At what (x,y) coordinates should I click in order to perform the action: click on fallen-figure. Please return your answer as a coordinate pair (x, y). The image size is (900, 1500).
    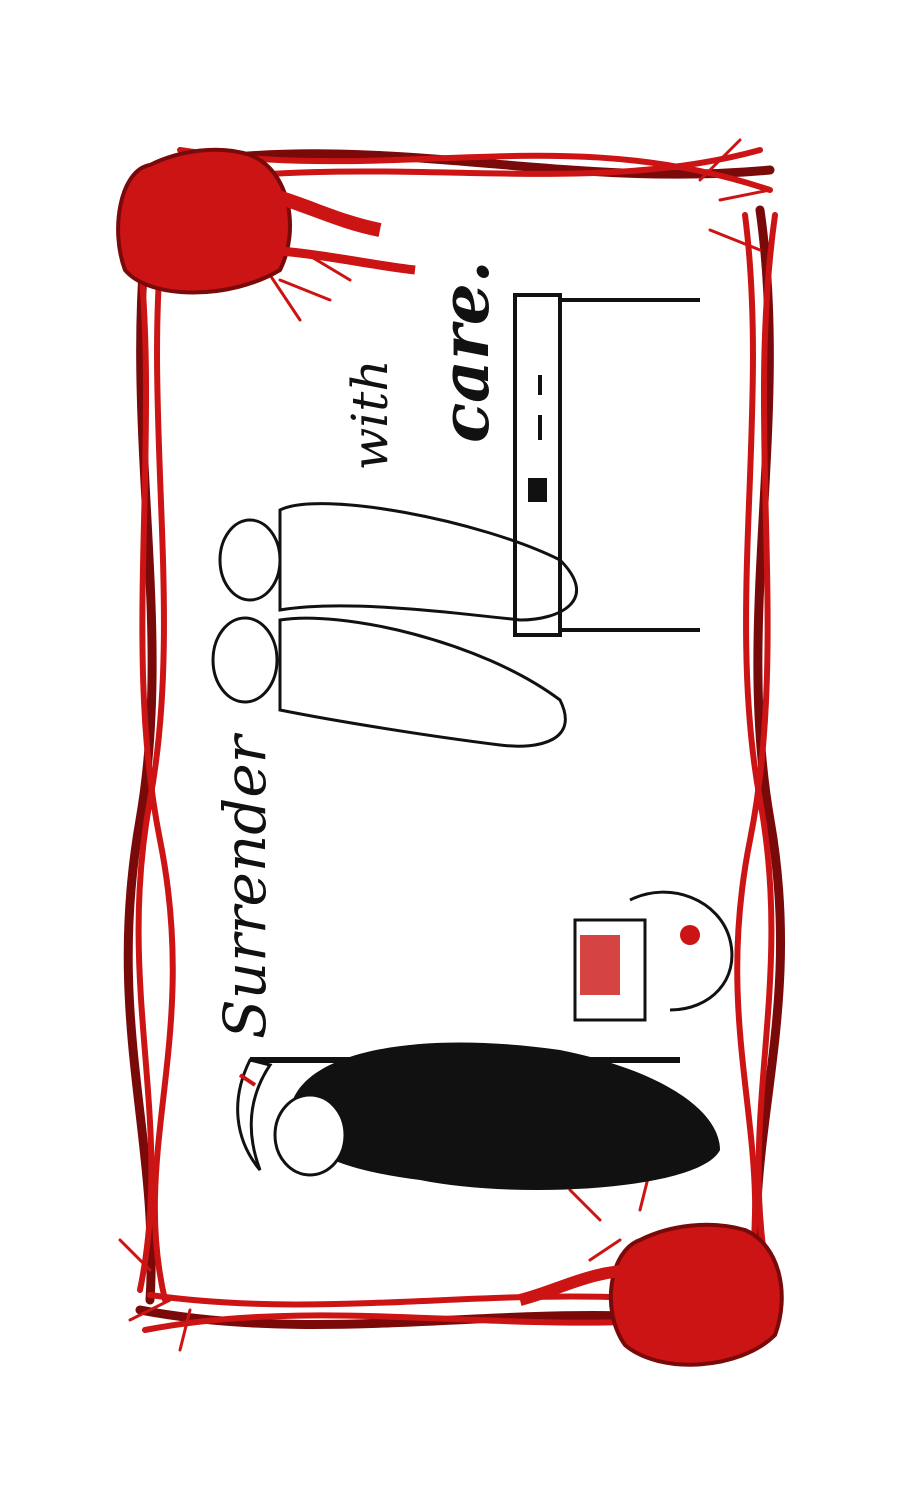
    Looking at the image, I should click on (681, 951).